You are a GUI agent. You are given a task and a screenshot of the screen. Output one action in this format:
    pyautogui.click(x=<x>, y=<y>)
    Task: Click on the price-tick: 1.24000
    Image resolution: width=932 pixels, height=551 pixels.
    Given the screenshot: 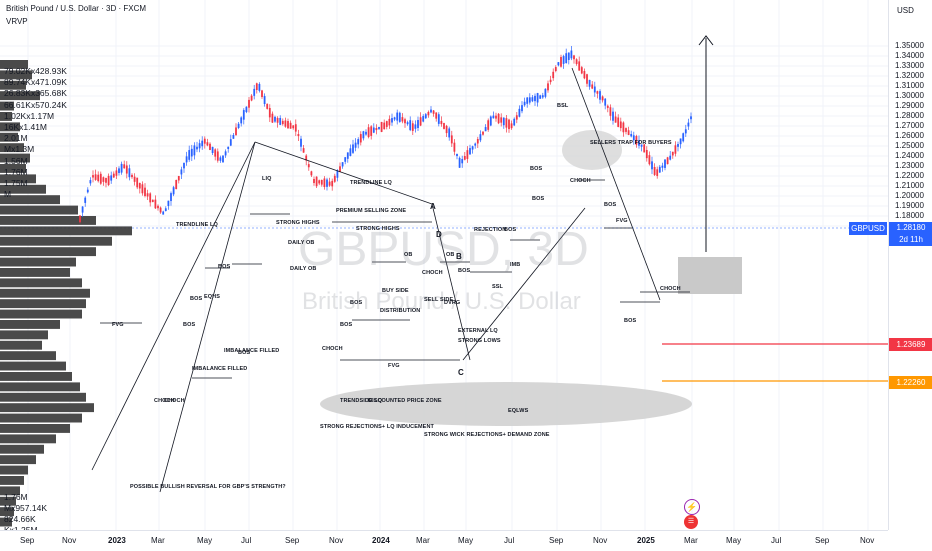 What is the action you would take?
    pyautogui.click(x=909, y=155)
    